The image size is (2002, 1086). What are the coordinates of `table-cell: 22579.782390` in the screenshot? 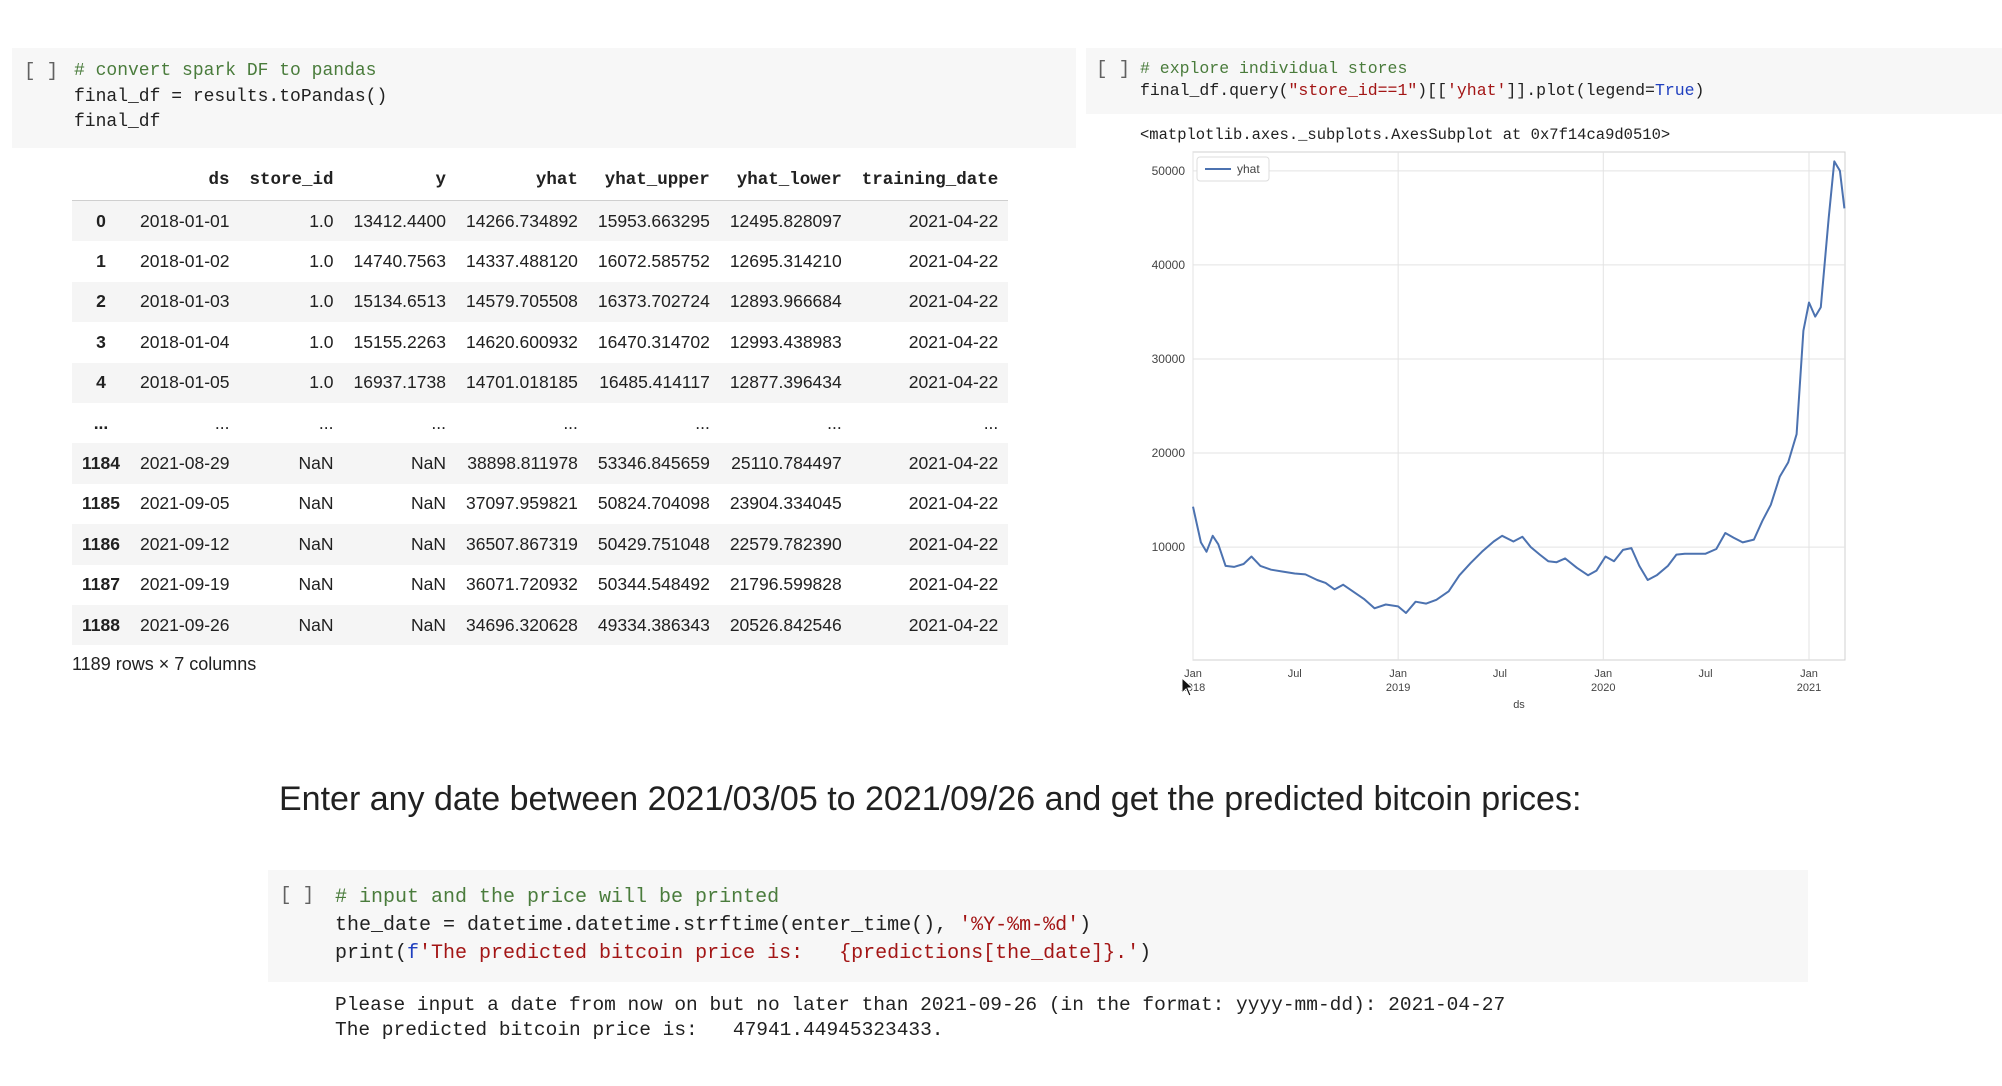 It's located at (785, 544).